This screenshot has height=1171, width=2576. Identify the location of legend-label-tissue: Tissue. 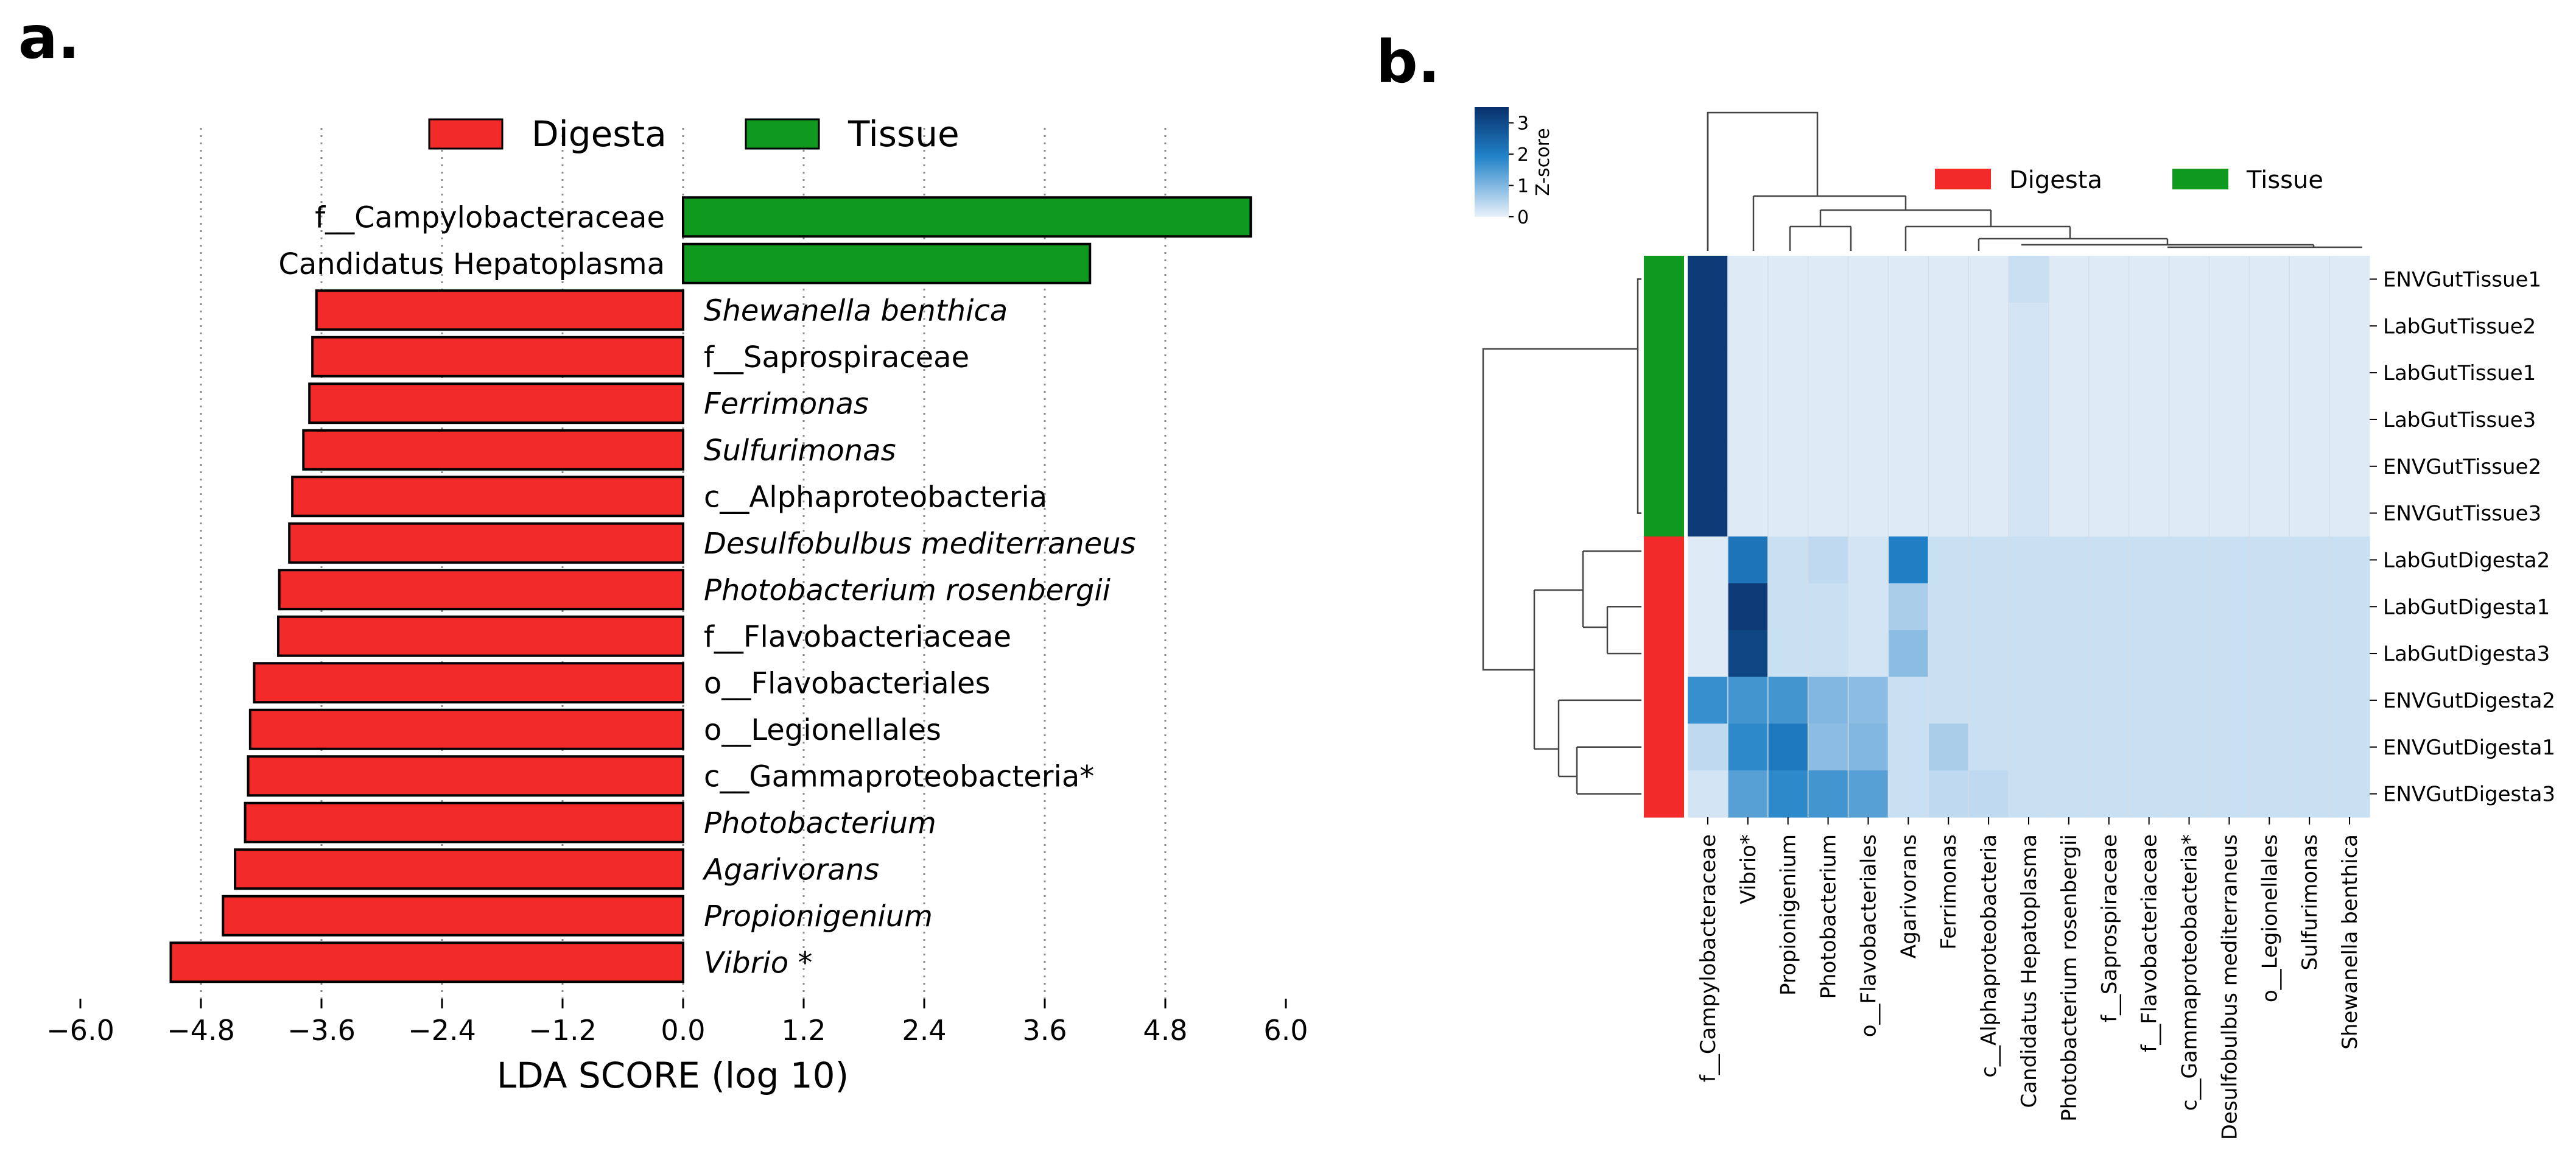
(904, 134).